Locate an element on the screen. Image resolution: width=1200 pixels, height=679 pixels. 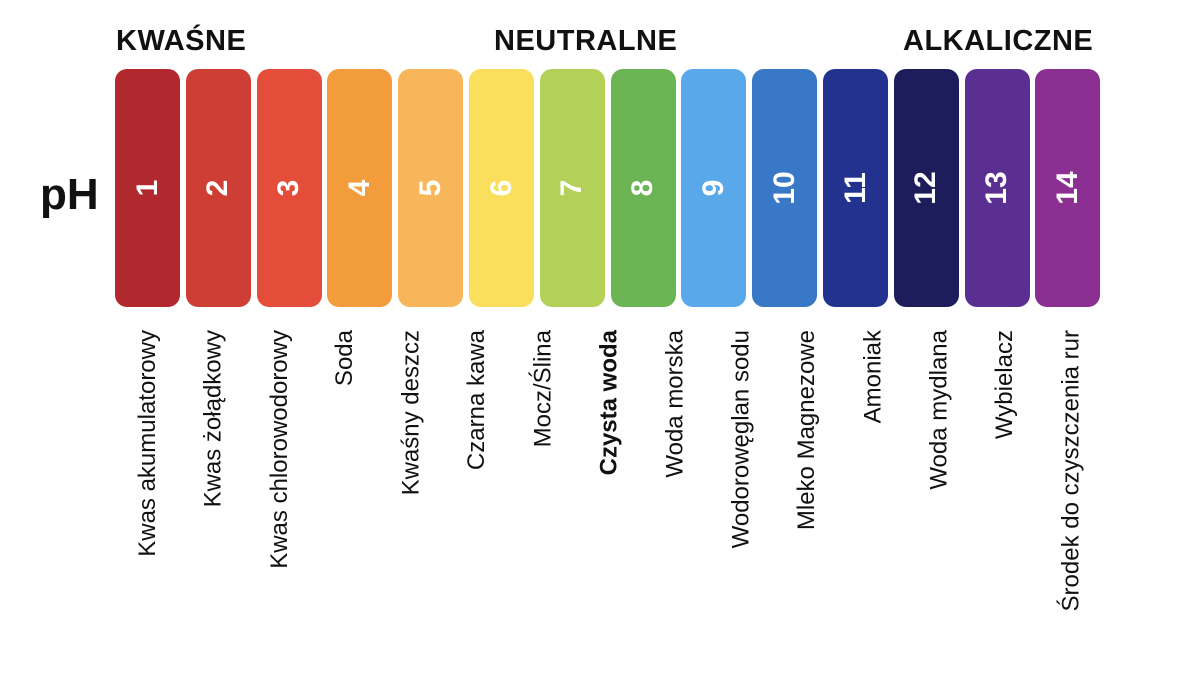
ph-cell-11: 11 is located at coordinates (855, 188).